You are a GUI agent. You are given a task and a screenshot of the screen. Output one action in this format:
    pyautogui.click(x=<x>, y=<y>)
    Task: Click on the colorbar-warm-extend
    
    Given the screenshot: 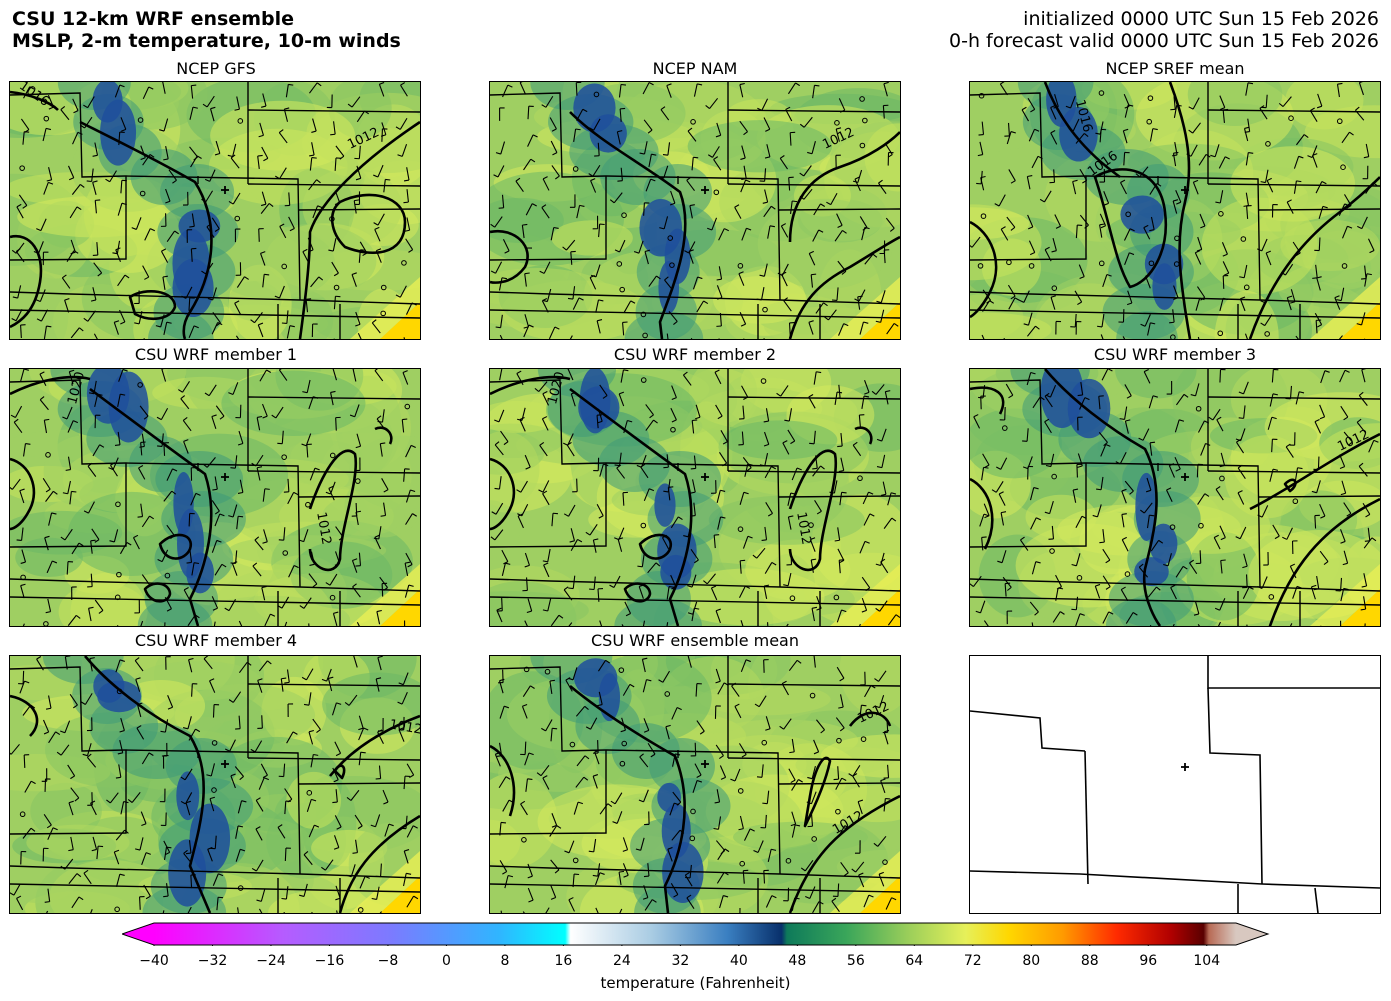 What is the action you would take?
    pyautogui.click(x=1252, y=934)
    